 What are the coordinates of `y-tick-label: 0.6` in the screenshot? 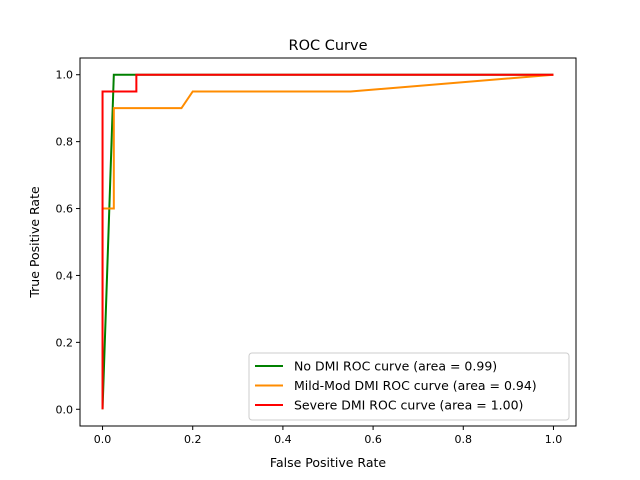 It's located at (65, 209).